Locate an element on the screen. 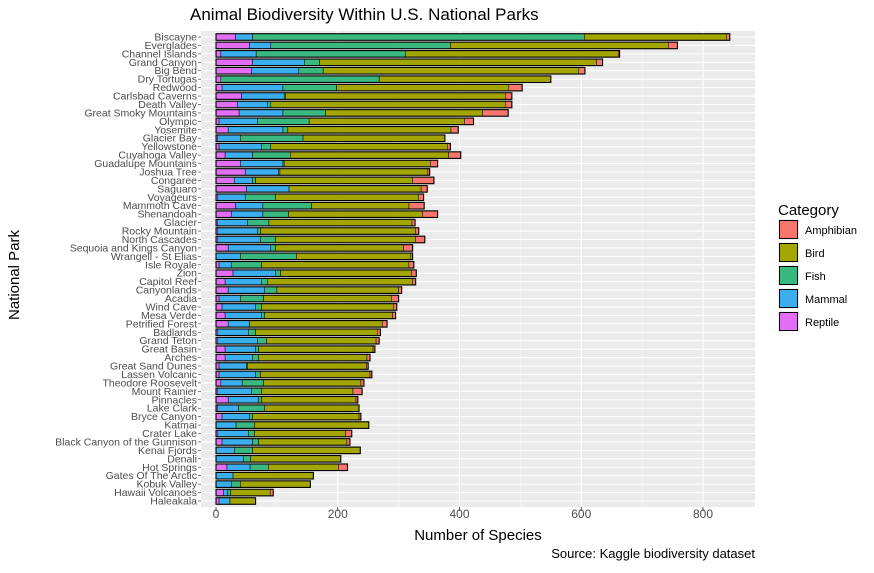 The width and height of the screenshot is (874, 573). y-axis-title: National Park is located at coordinates (14, 274).